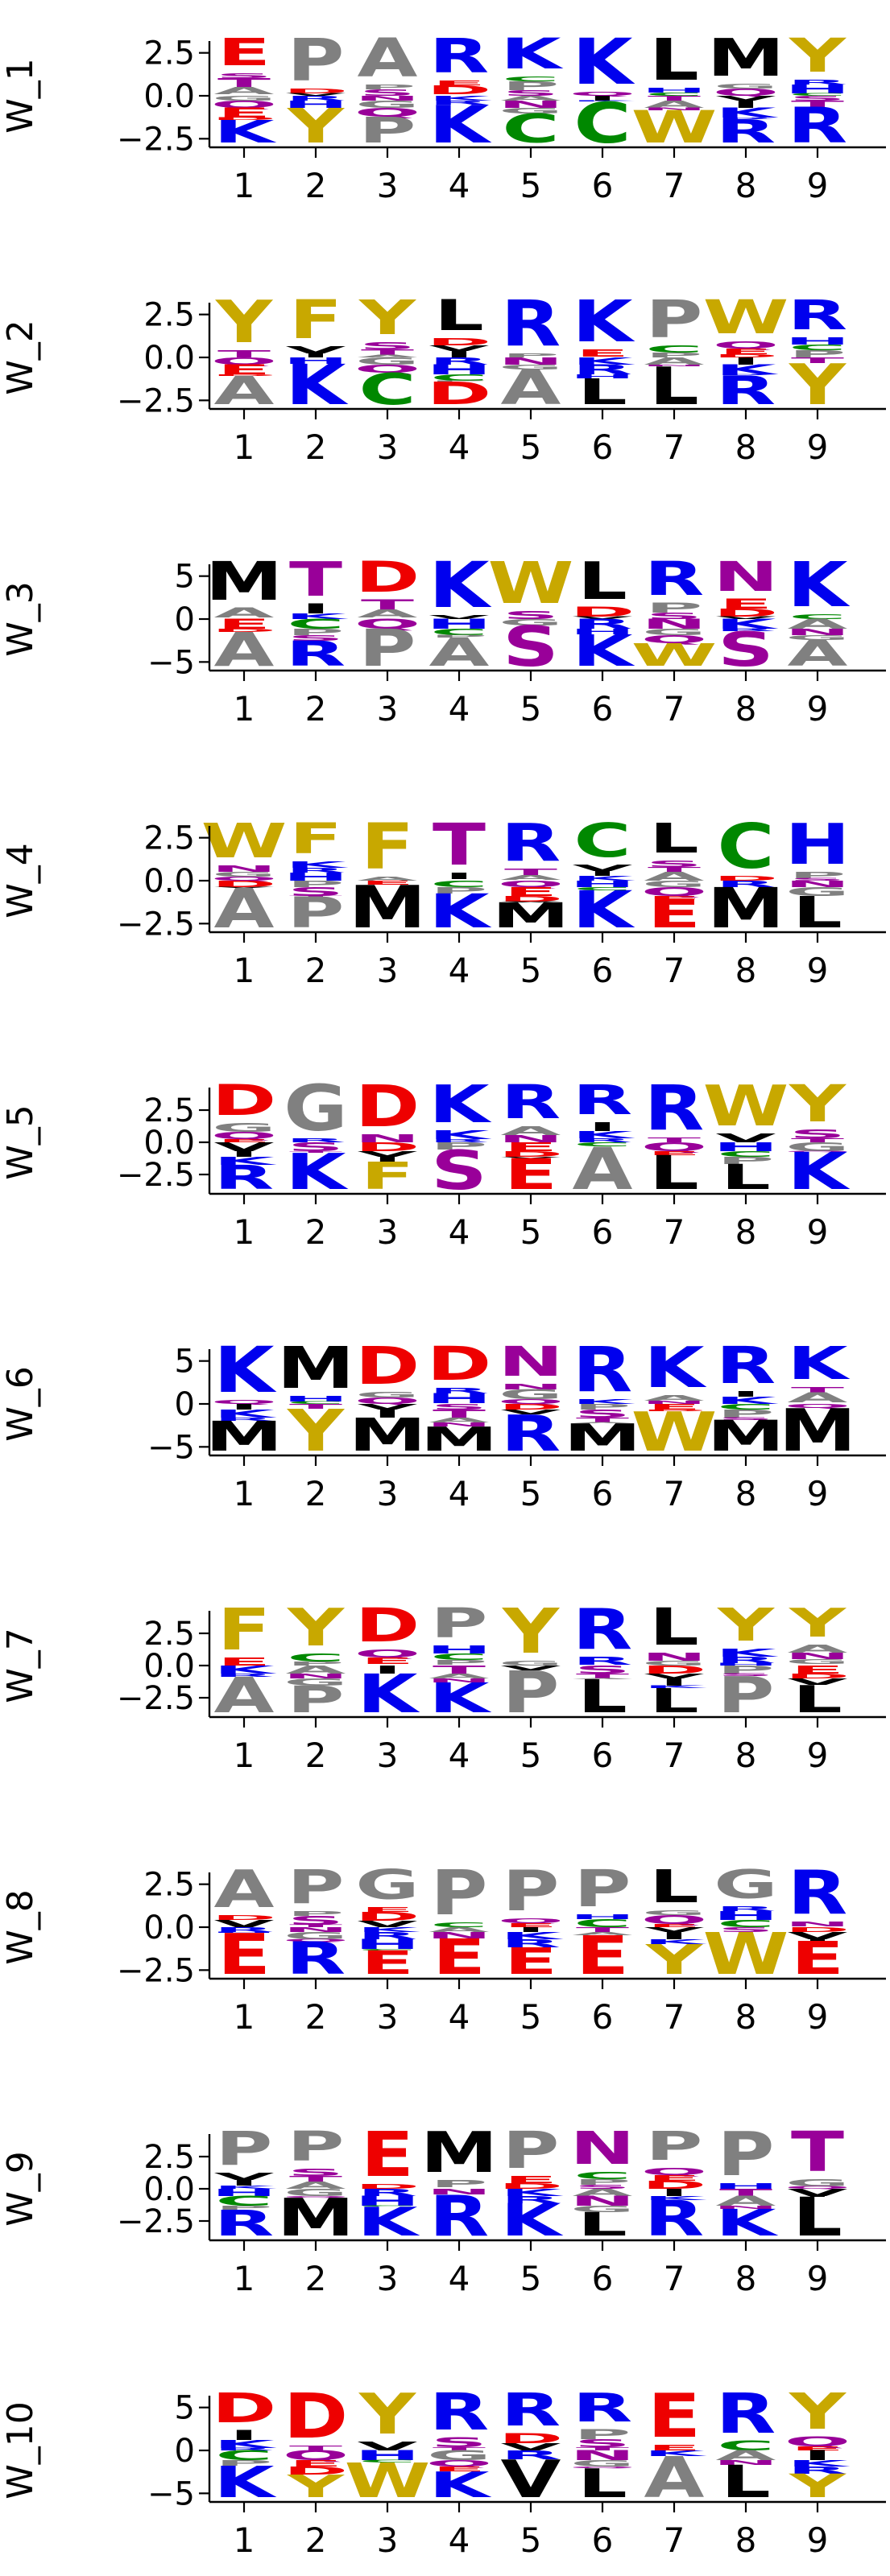 This screenshot has width=890, height=2576. What do you see at coordinates (156, 139) in the screenshot?
I see `y-tick-label: −2.5` at bounding box center [156, 139].